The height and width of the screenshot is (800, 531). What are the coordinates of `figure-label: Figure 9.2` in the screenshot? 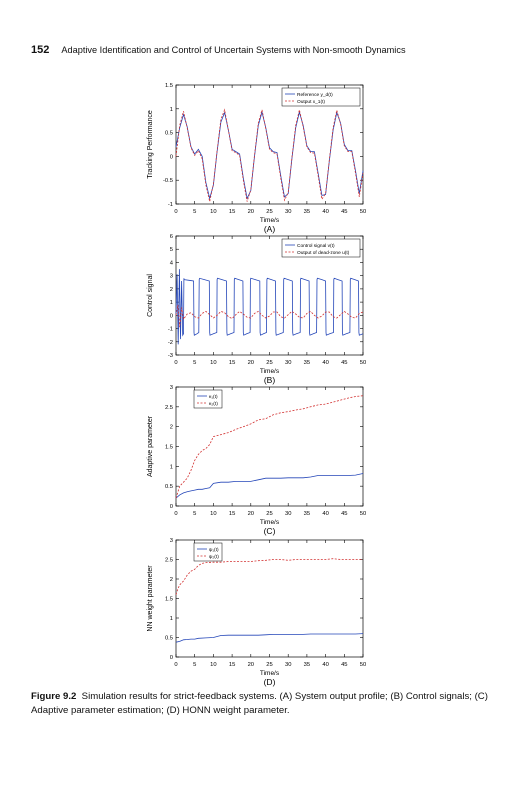 It's located at (54, 696).